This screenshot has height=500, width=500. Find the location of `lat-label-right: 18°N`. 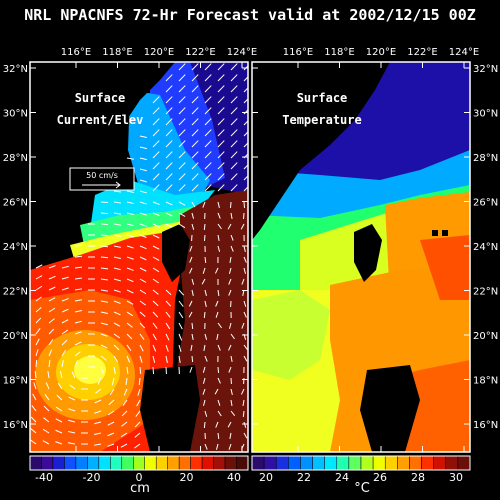

lat-label-right: 18°N is located at coordinates (485, 381).